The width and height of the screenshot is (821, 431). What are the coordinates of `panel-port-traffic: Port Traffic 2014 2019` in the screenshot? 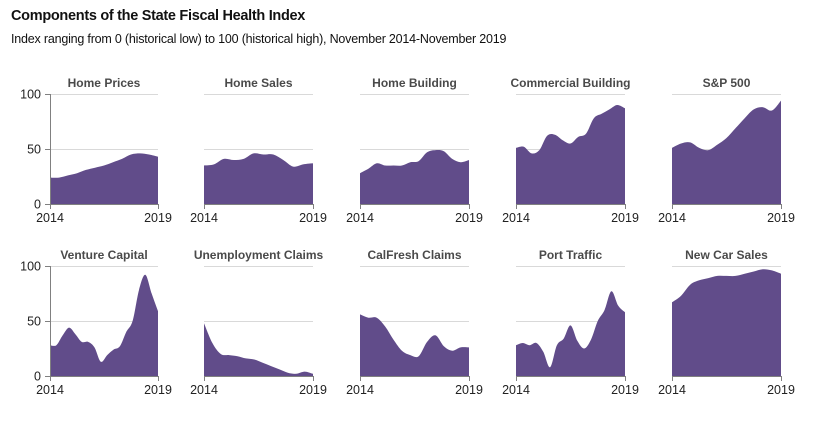 It's located at (570, 322).